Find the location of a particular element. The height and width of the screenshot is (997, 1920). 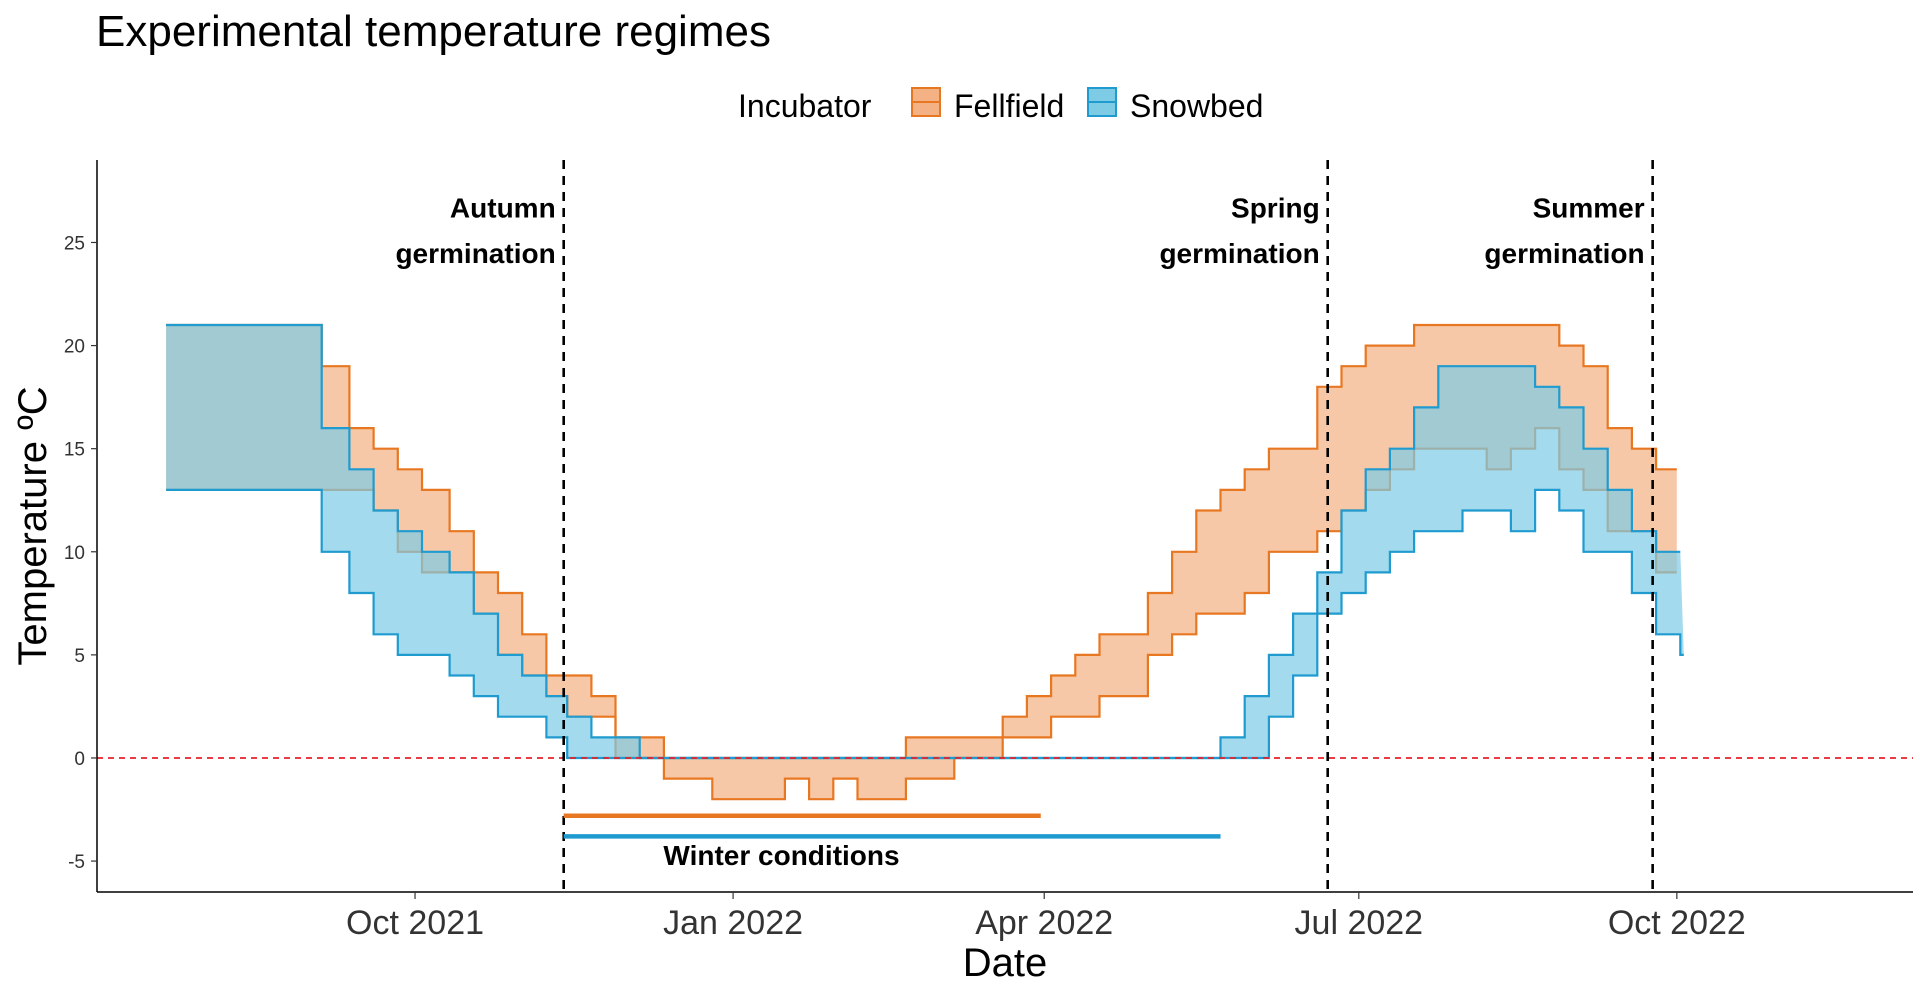

legend-key-snowbed: Snowbed is located at coordinates (1175, 105).